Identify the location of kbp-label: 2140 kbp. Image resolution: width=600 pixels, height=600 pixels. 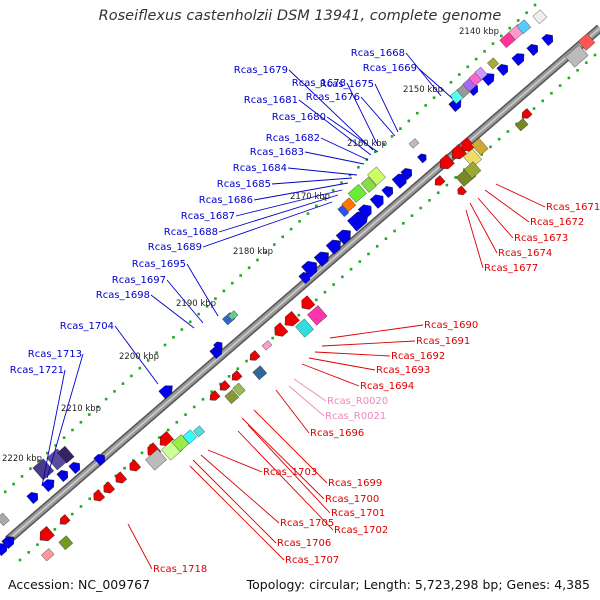
(479, 32).